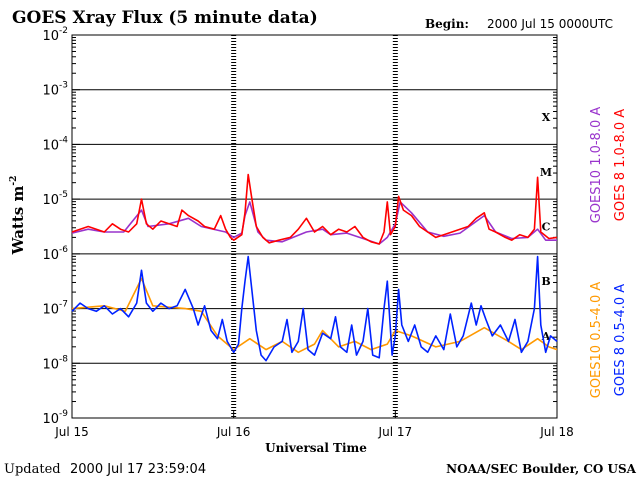 The image size is (640, 480). I want to click on x-tick-label: Jul 16, so click(233, 432).